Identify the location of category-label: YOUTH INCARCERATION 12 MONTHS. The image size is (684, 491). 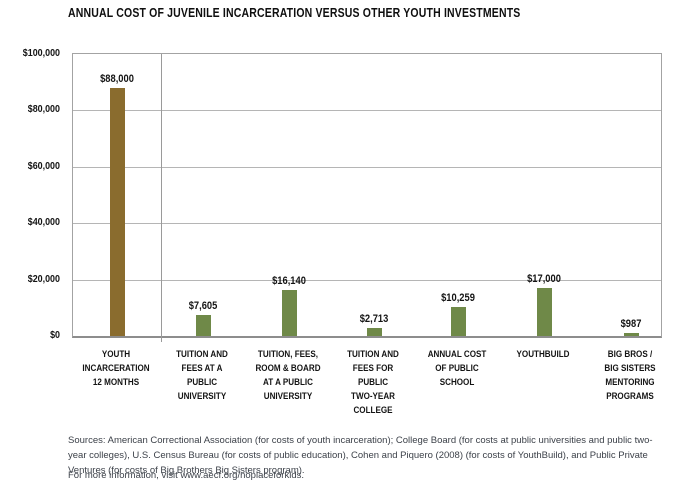
(115, 369).